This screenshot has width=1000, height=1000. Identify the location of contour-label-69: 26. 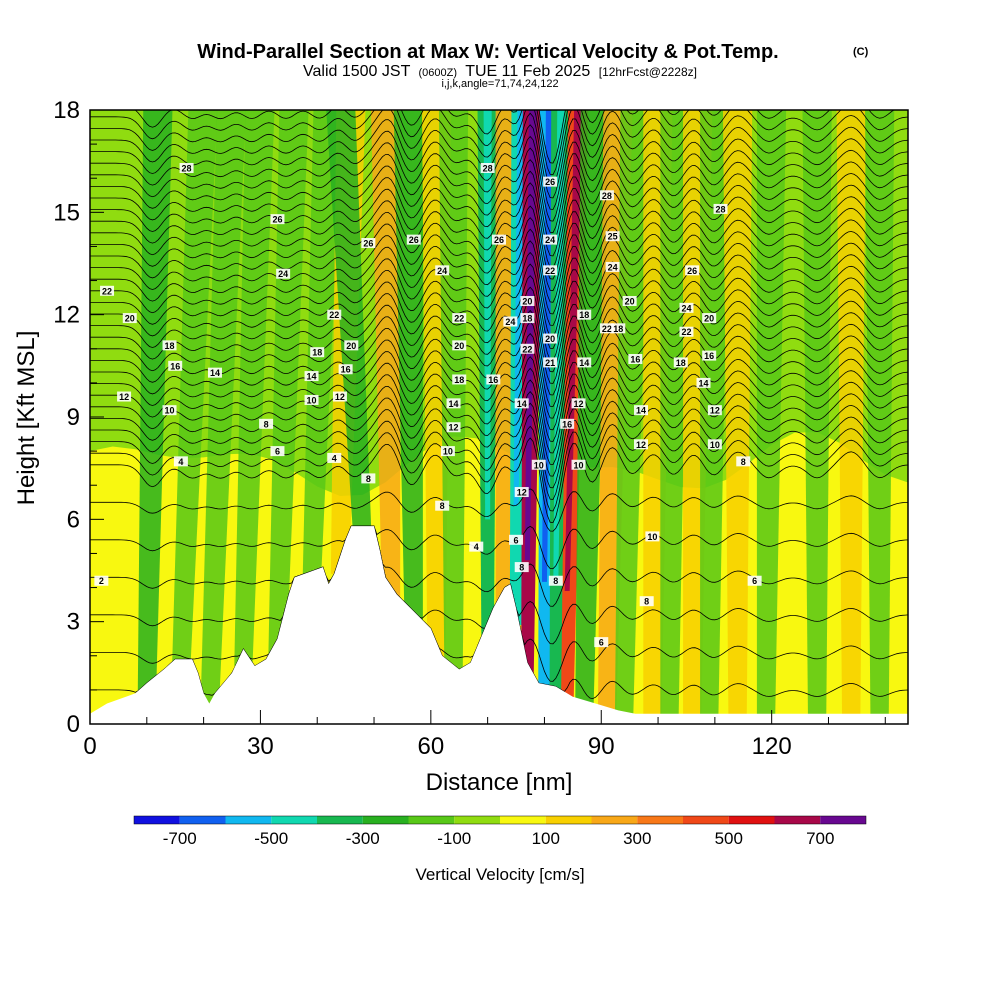
(692, 270).